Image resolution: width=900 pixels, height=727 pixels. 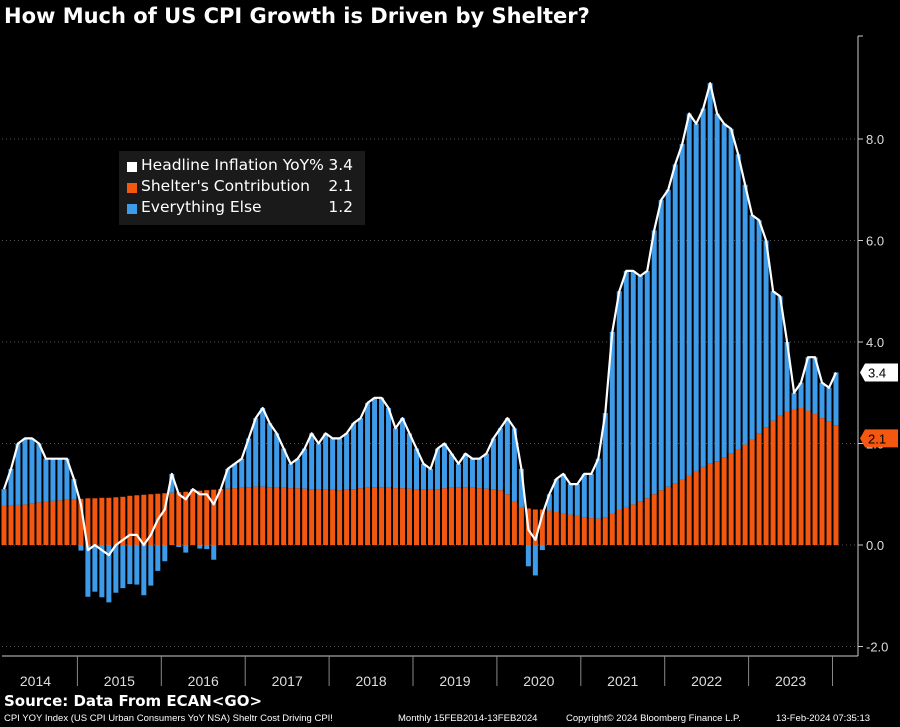 I want to click on y-tick-label: 6.0, so click(x=875, y=241).